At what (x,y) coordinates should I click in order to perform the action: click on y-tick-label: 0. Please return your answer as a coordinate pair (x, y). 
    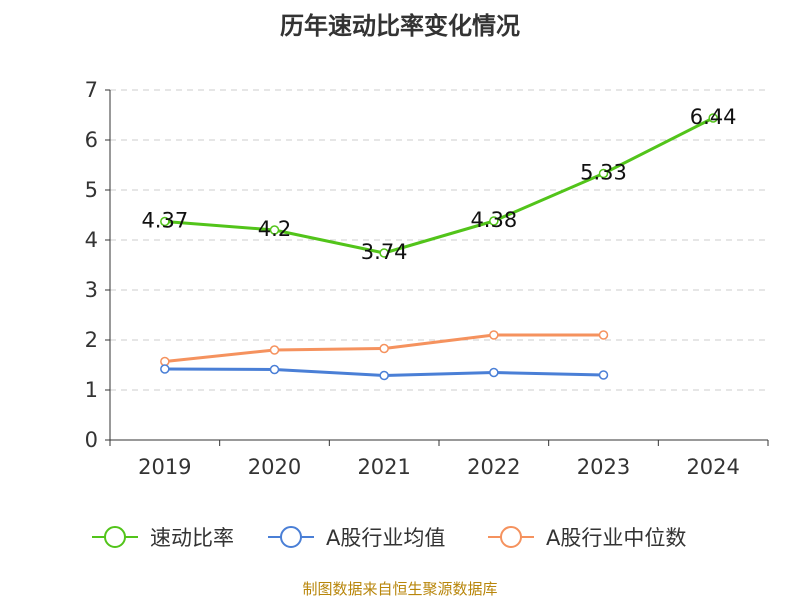
    Looking at the image, I should click on (91, 440).